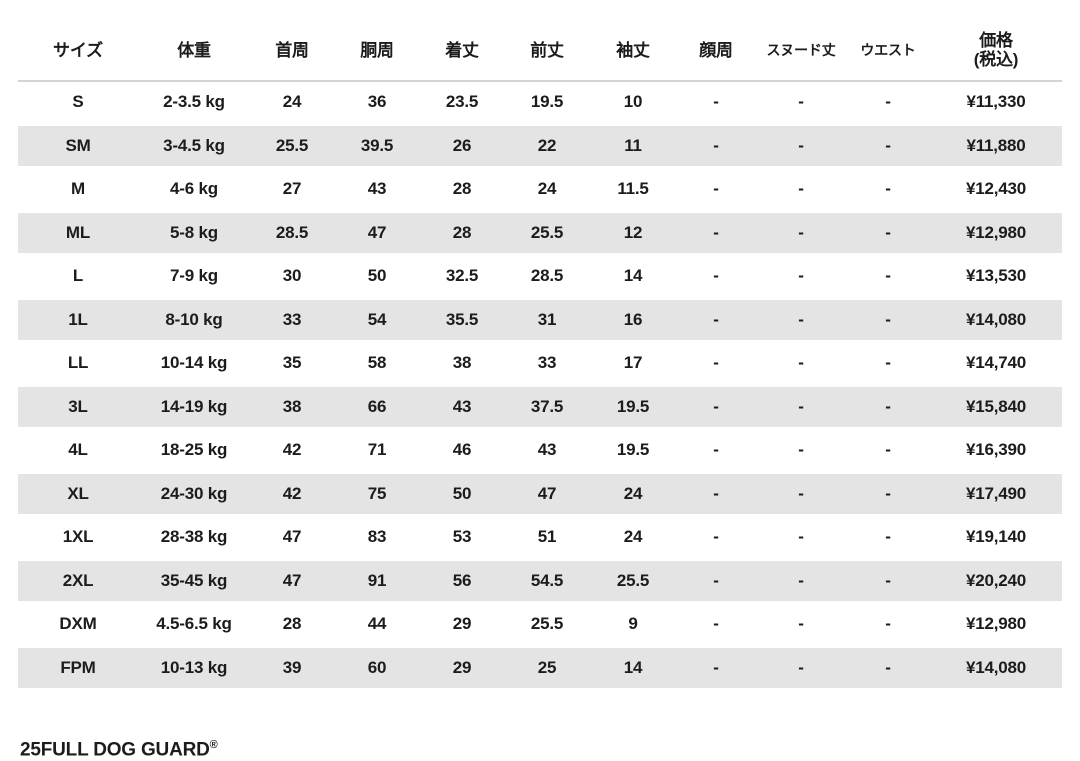 This screenshot has width=1080, height=761. What do you see at coordinates (540, 277) in the screenshot?
I see `table-row-l: L 7-9 kg 30 50 32.5 28.5 14 - - - ¥13,530` at bounding box center [540, 277].